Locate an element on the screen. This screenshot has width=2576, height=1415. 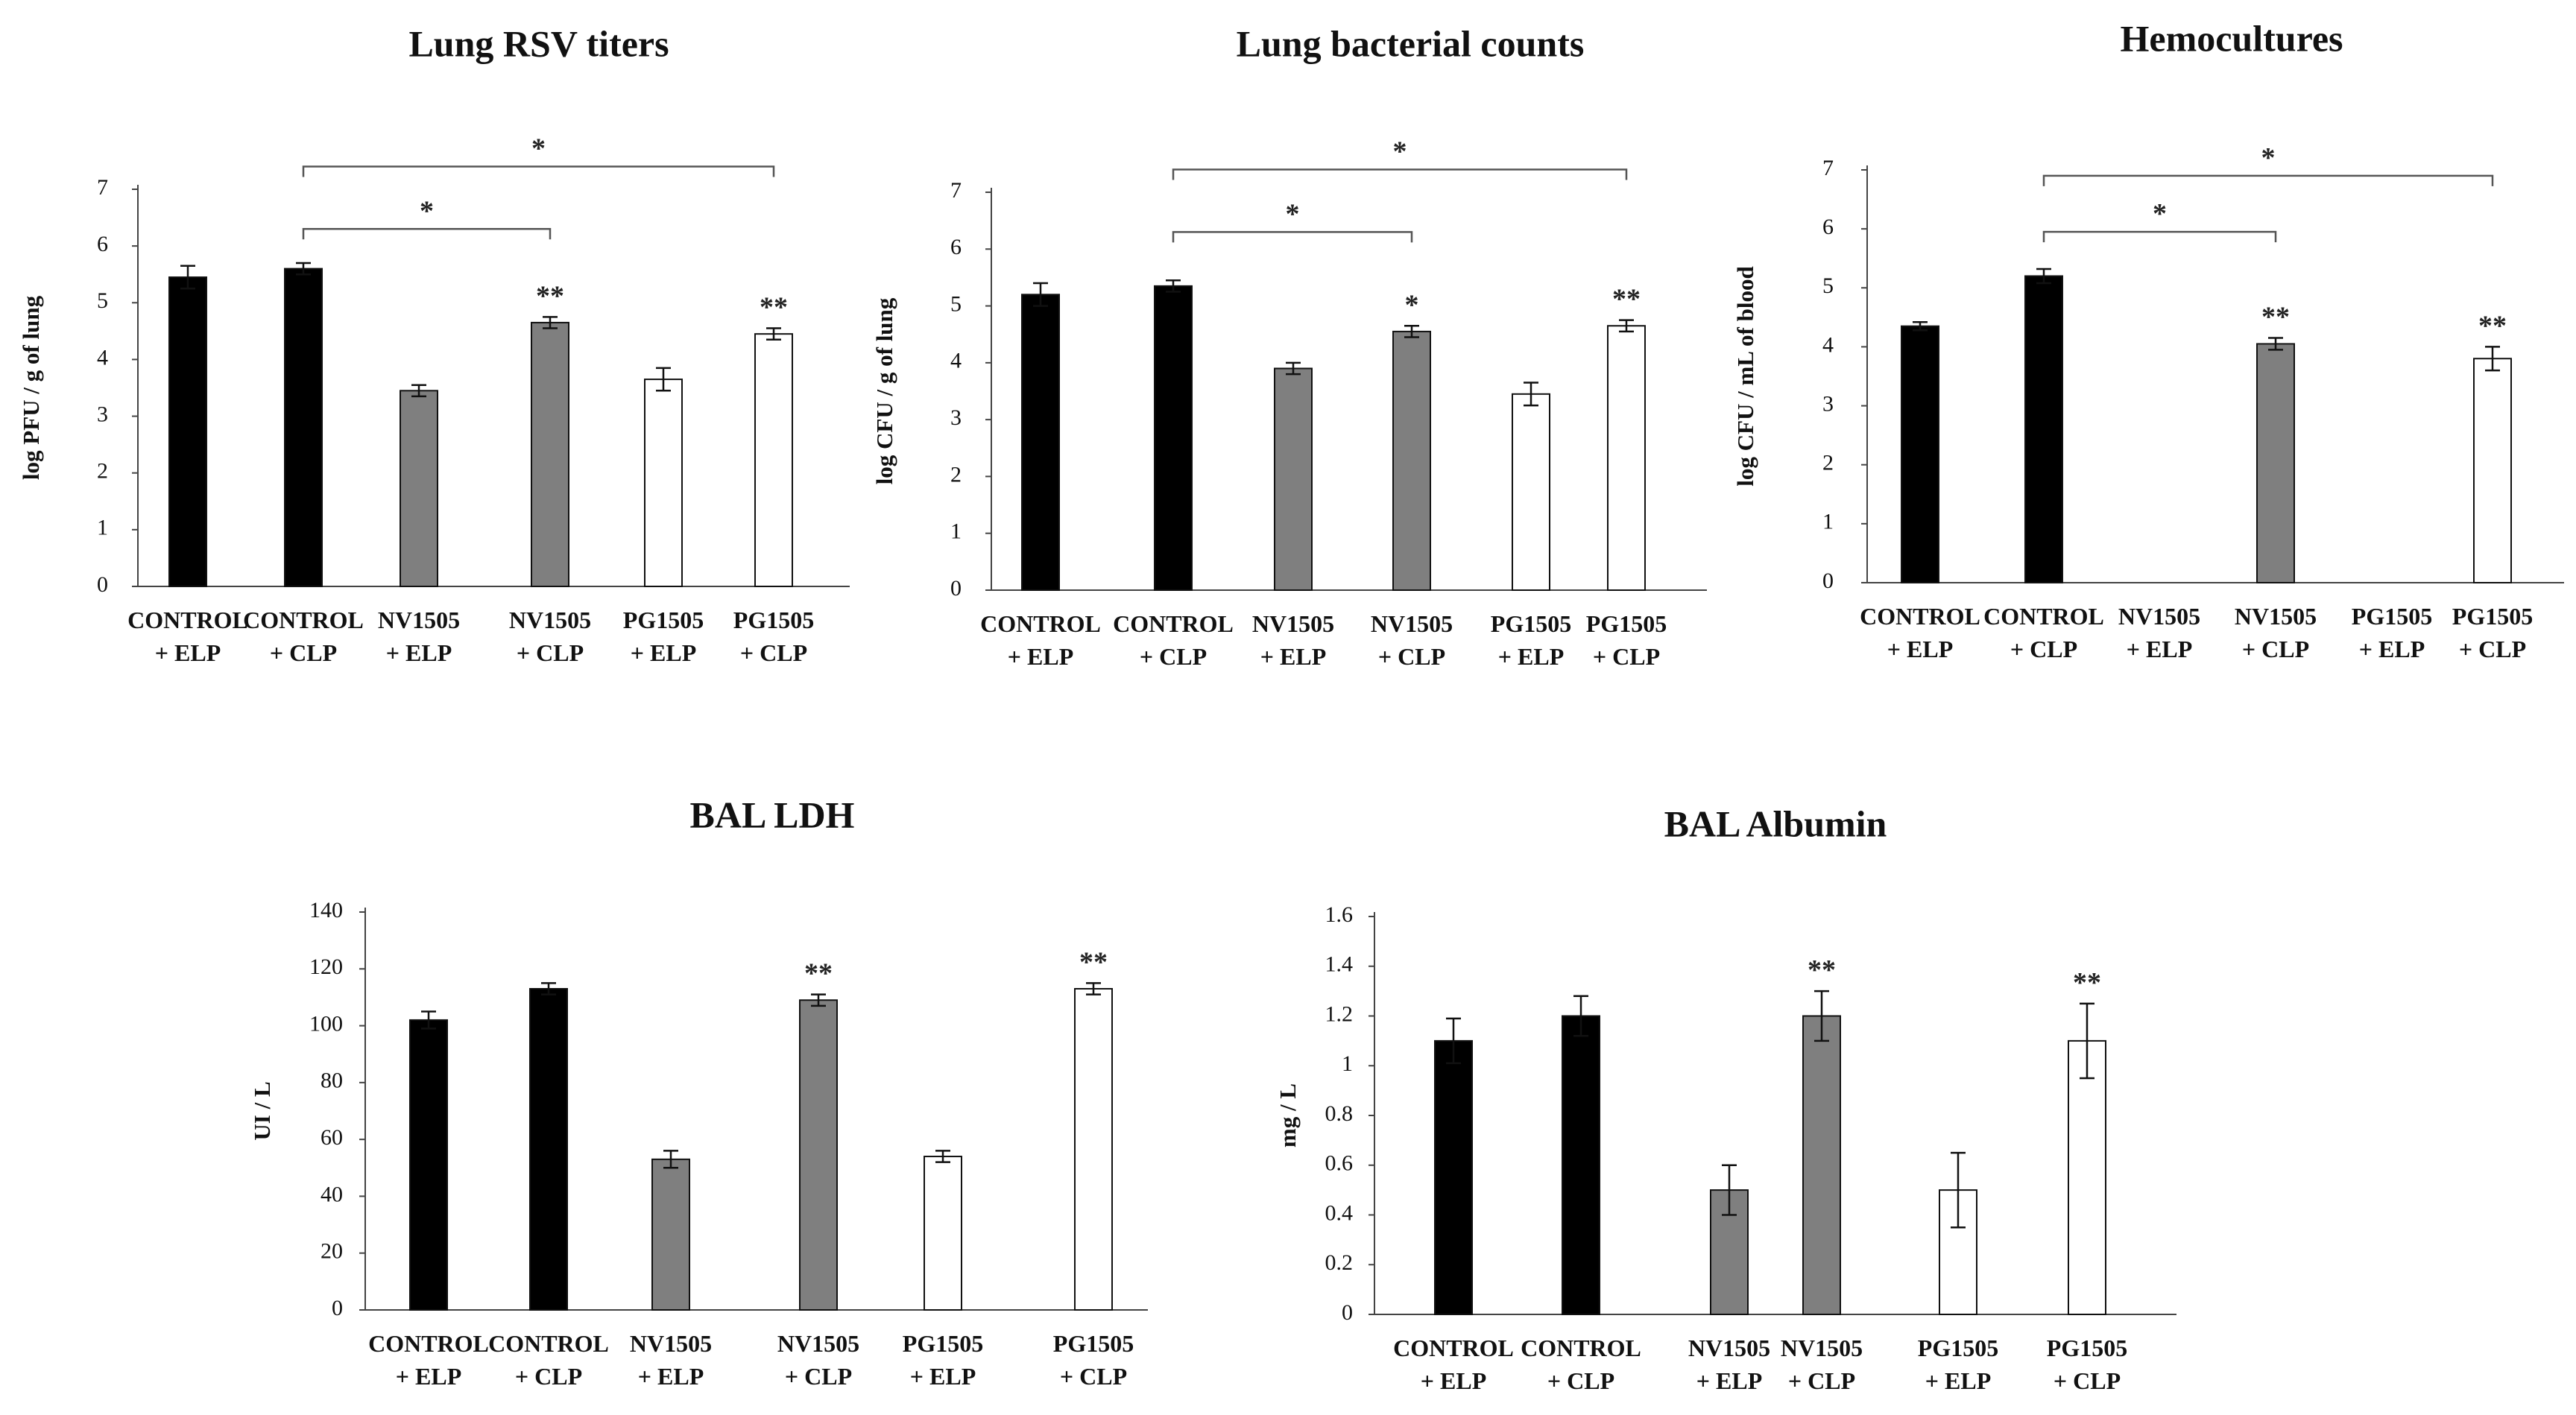
chart-title: Hemocultures is located at coordinates (2231, 38).